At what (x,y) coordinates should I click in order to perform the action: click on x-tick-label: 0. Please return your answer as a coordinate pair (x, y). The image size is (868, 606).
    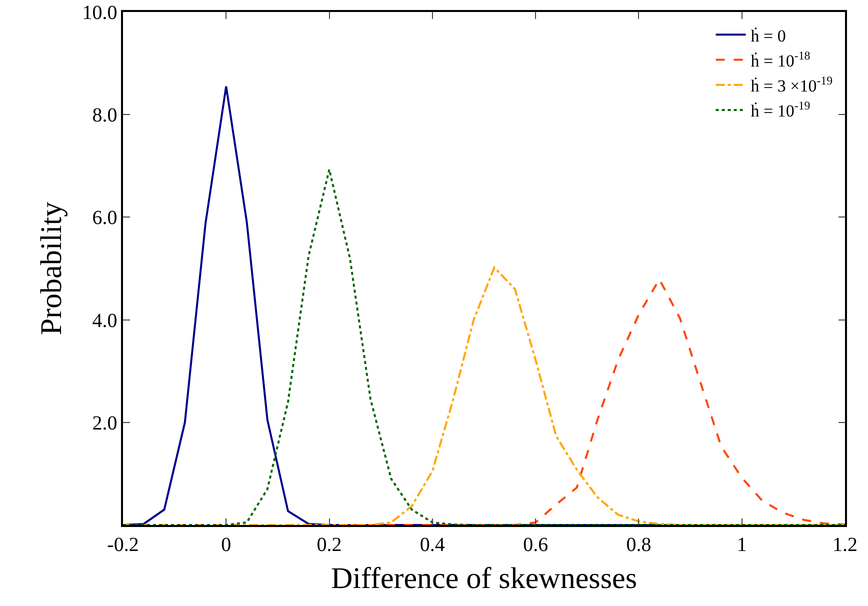
    Looking at the image, I should click on (226, 545).